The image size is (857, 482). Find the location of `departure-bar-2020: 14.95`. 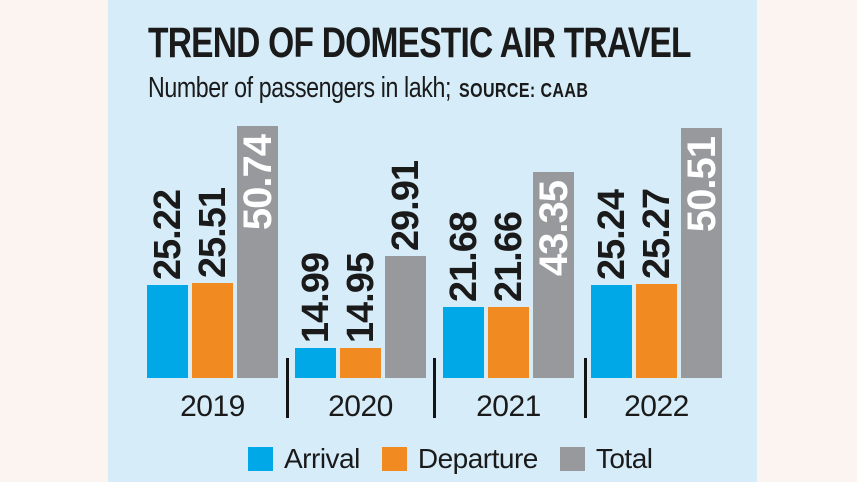

departure-bar-2020: 14.95 is located at coordinates (361, 315).